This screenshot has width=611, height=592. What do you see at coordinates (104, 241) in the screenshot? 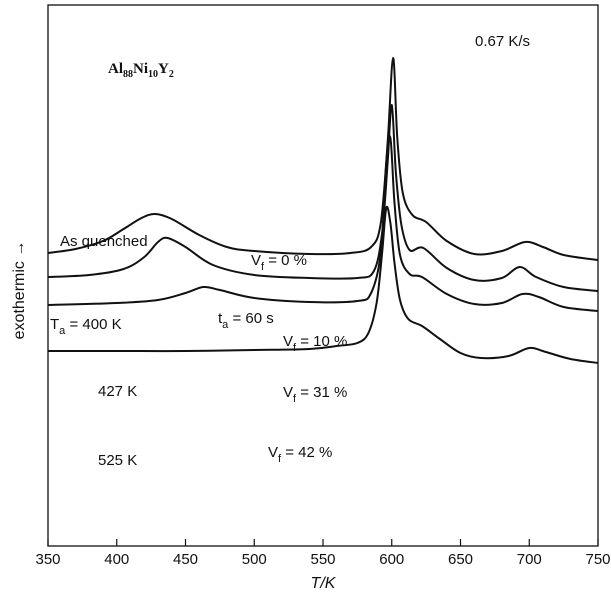
I see `series-label-as-quenched: As quenched` at bounding box center [104, 241].